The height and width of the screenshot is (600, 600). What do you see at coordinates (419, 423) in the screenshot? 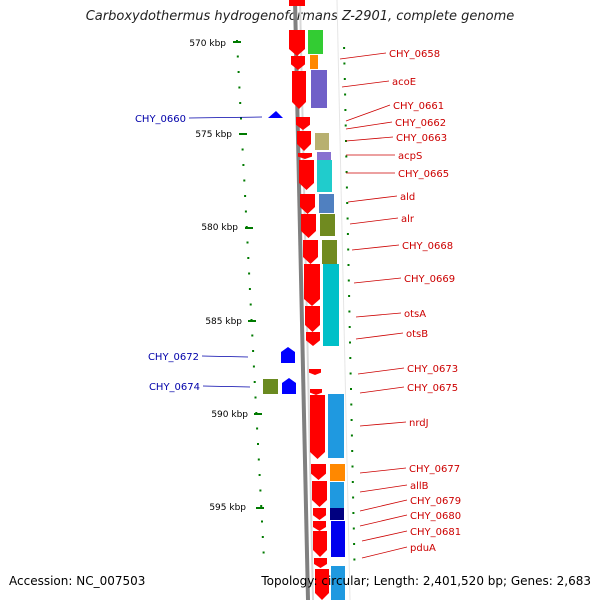
I see `forward-gene-label: nrdJ` at bounding box center [419, 423].